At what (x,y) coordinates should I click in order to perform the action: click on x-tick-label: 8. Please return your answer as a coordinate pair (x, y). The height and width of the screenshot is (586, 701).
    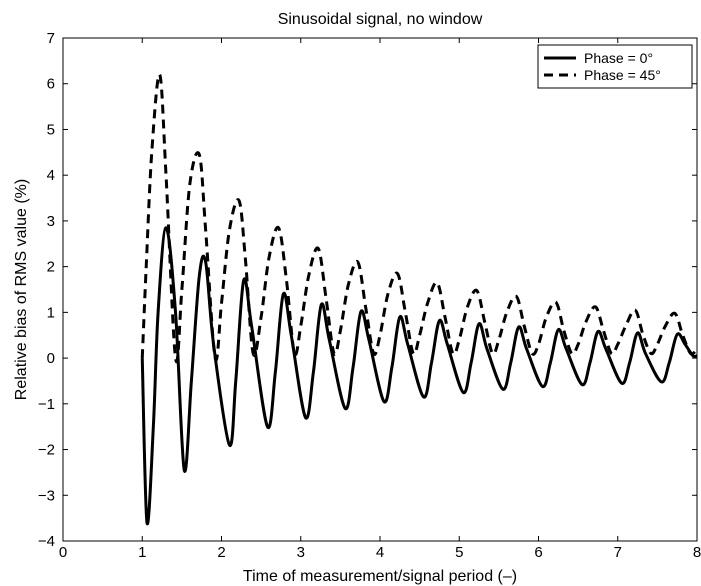
    Looking at the image, I should click on (697, 552).